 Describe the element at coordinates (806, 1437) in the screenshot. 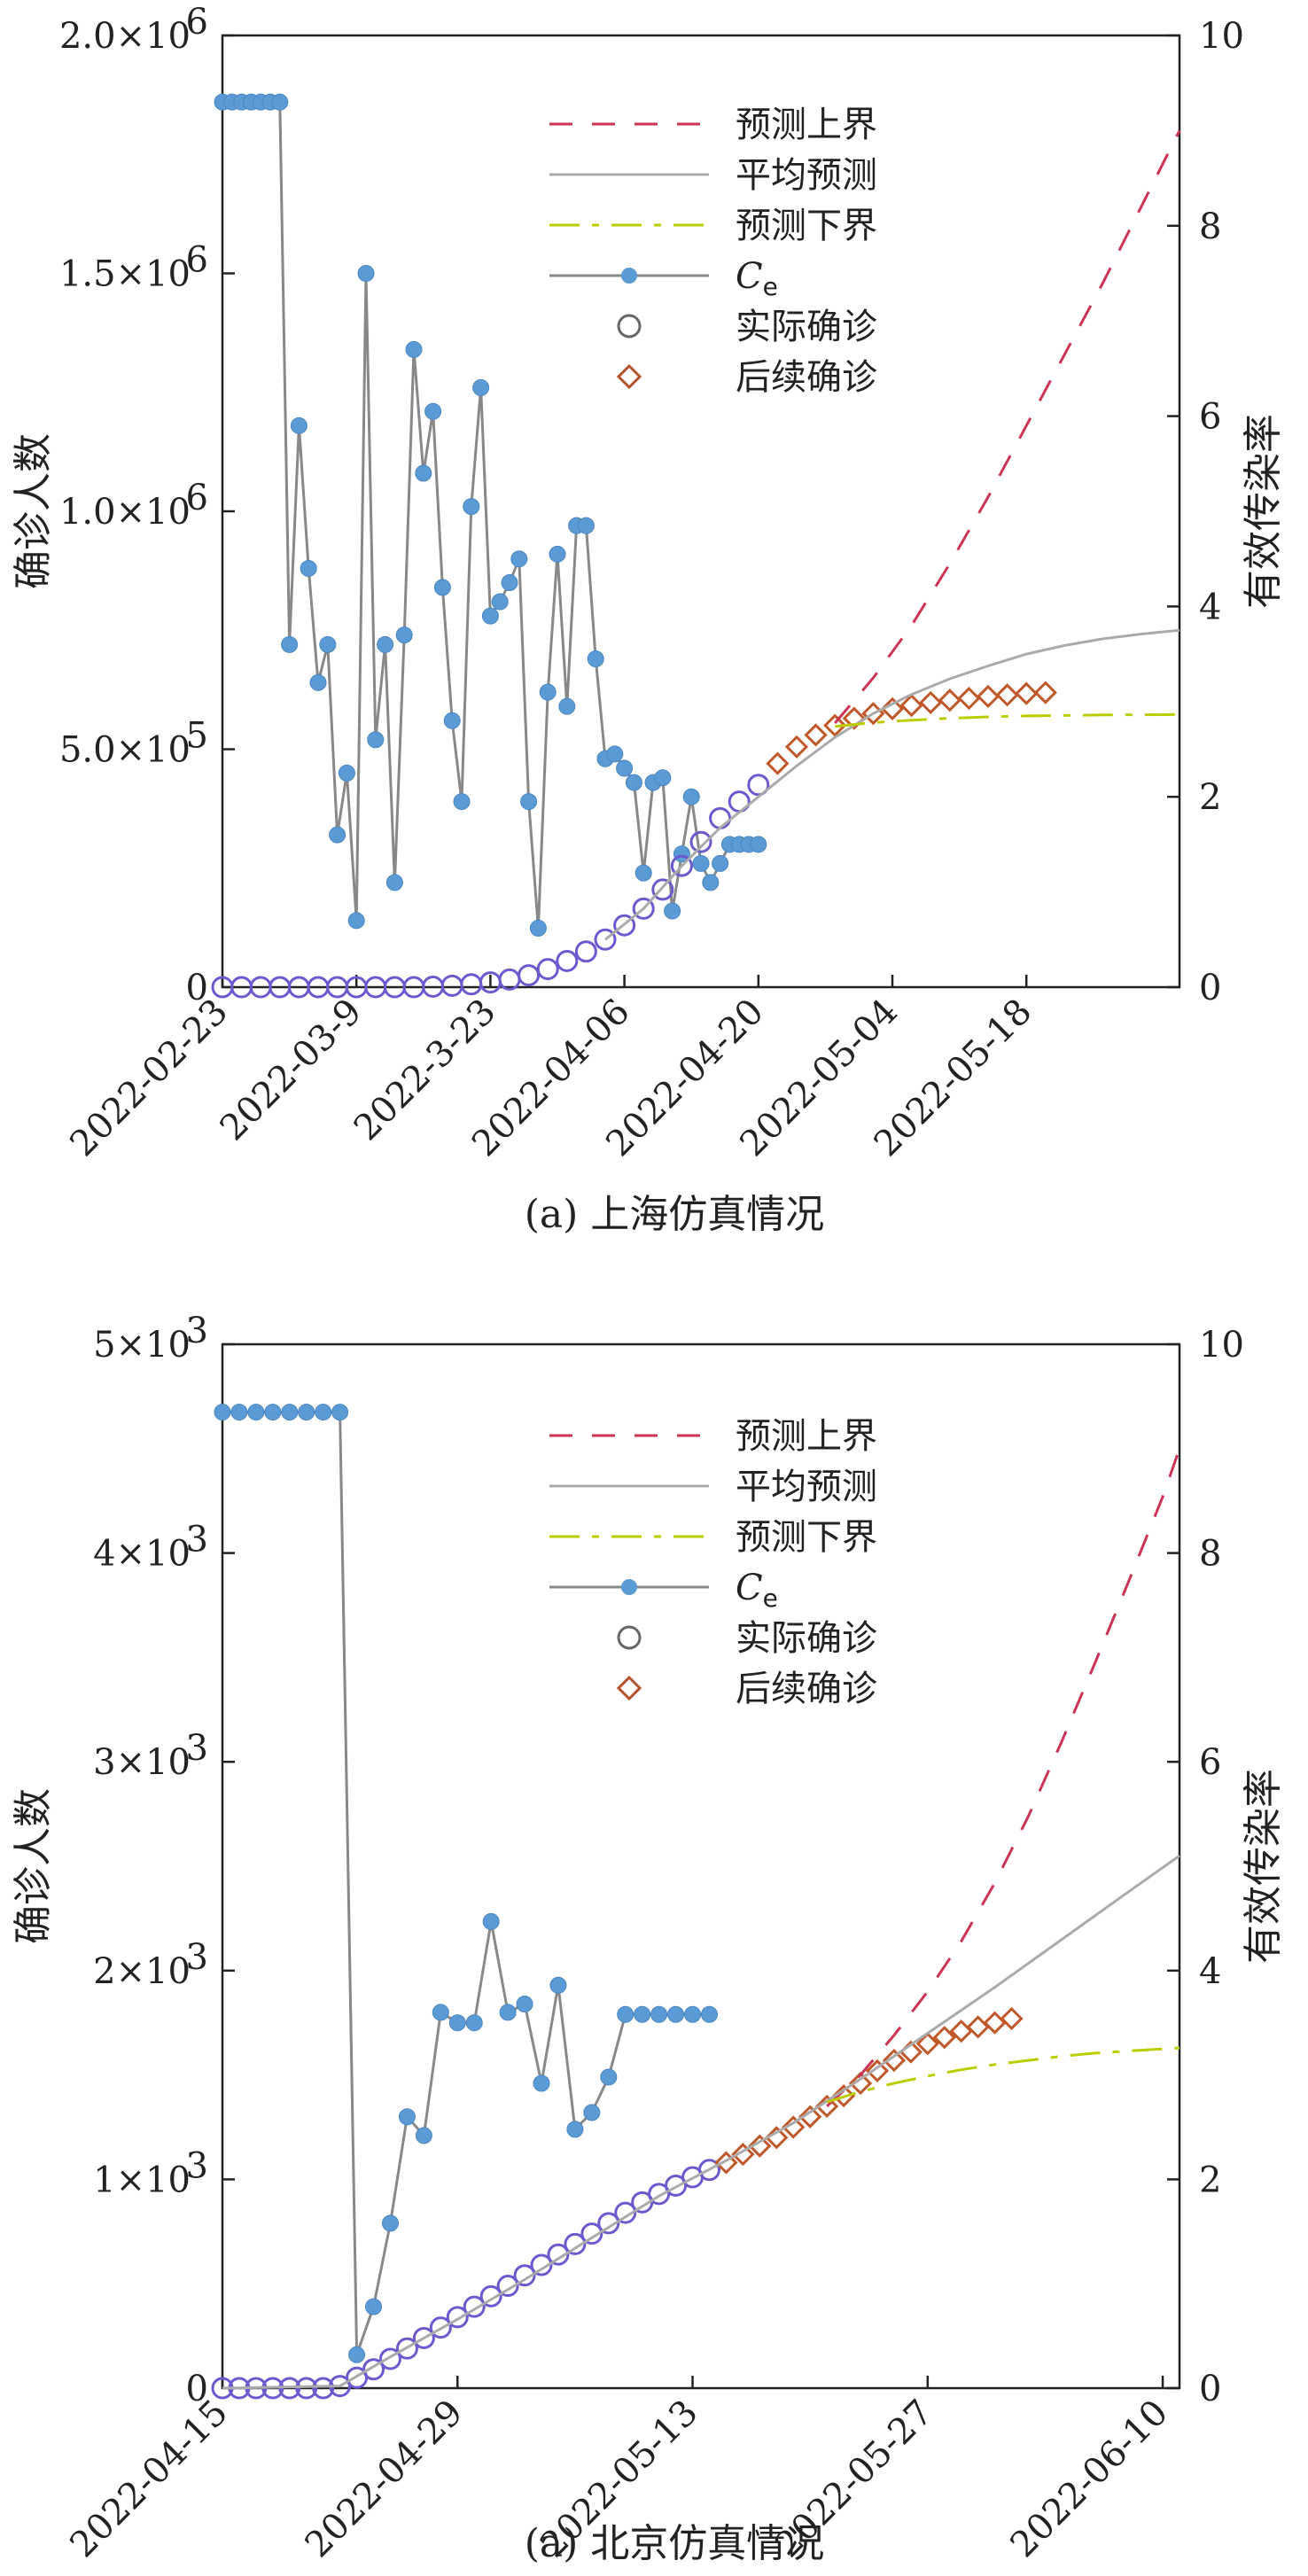

I see `legend-label: 预测上界` at that location.